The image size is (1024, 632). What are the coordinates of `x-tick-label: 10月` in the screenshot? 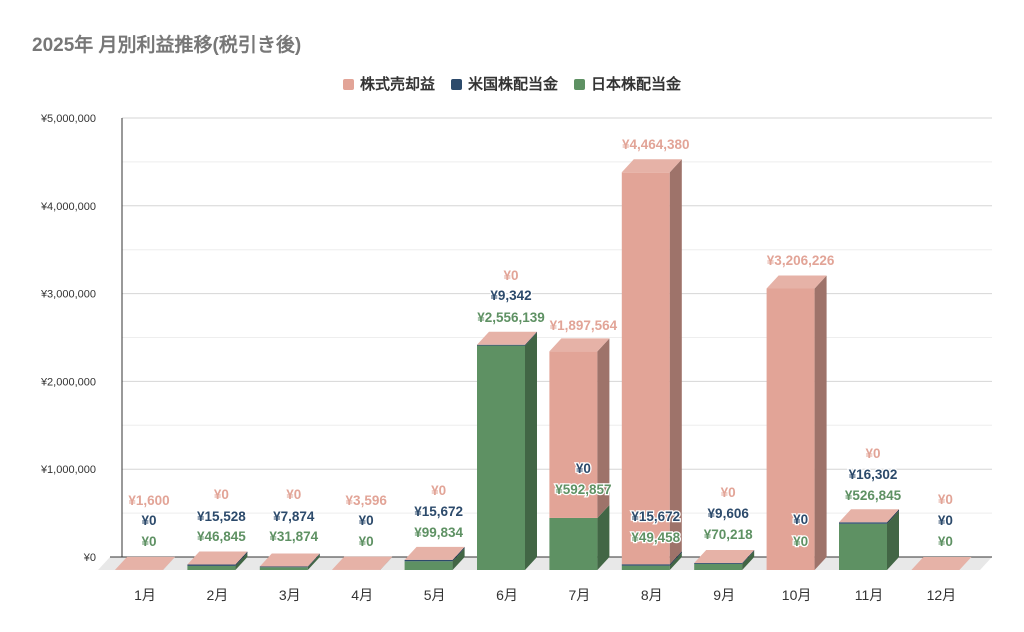 It's located at (797, 595).